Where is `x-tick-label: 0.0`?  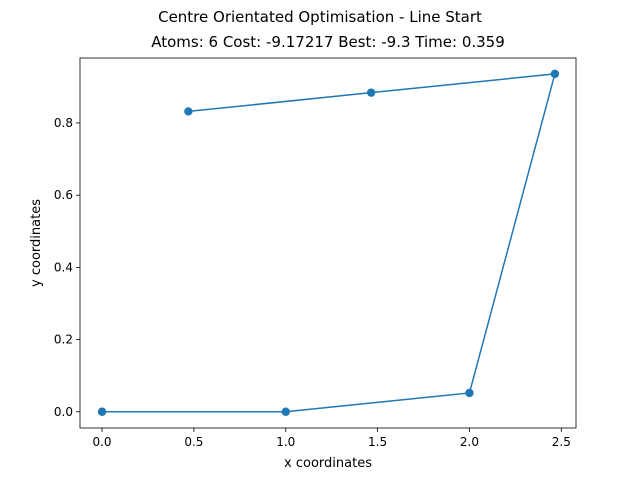
x-tick-label: 0.0 is located at coordinates (101, 442).